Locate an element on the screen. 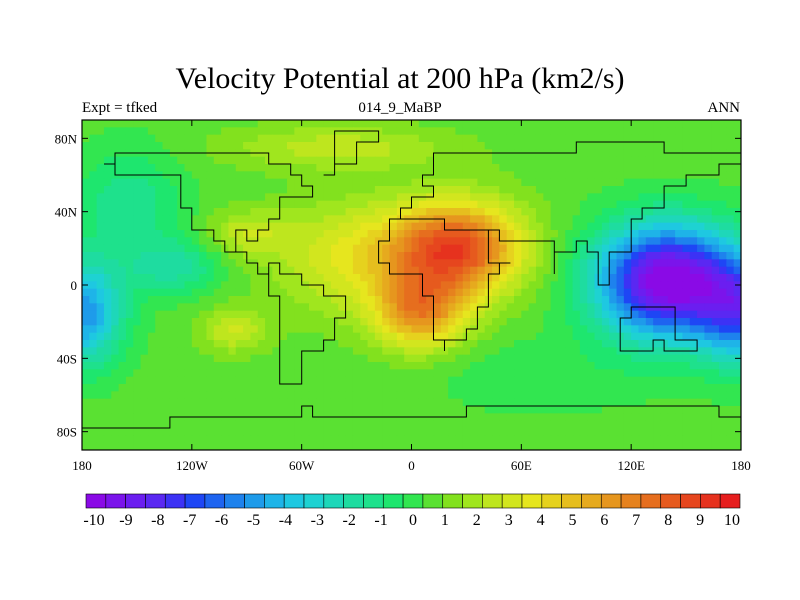 The height and width of the screenshot is (600, 800). colorbar-label: 10 is located at coordinates (732, 520).